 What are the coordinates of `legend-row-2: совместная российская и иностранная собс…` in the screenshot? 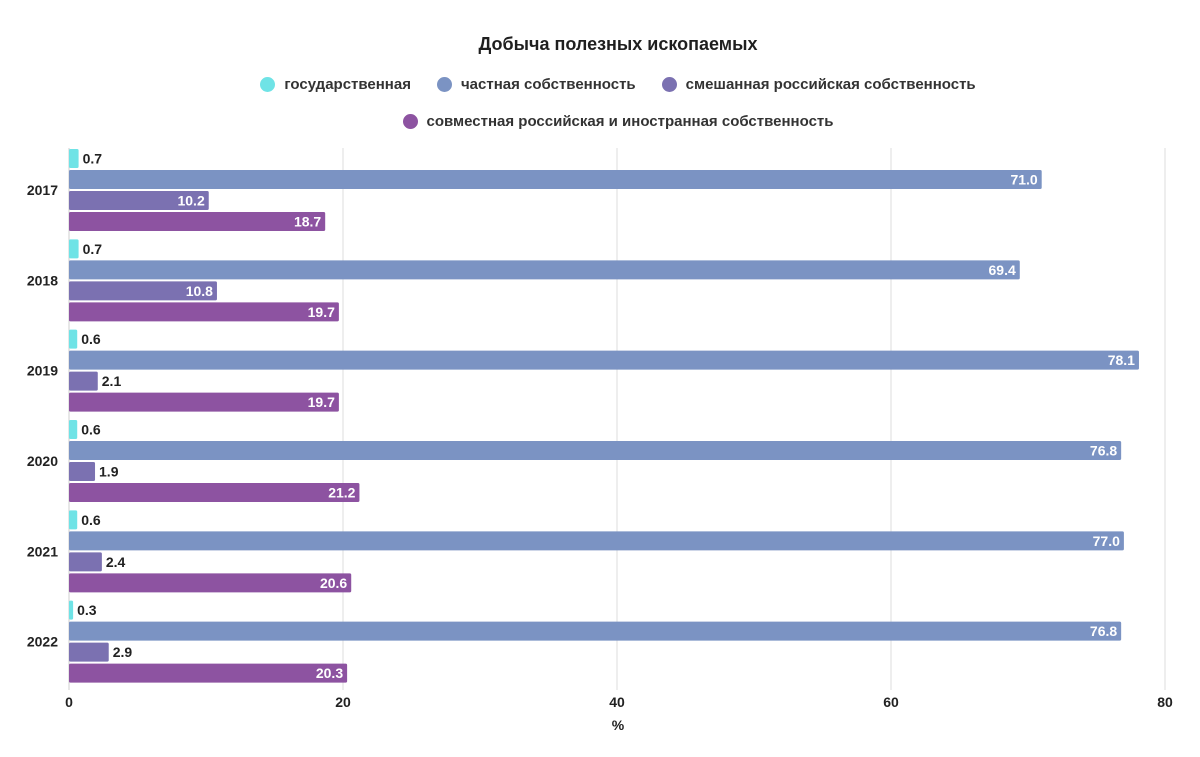 It's located at (600, 121).